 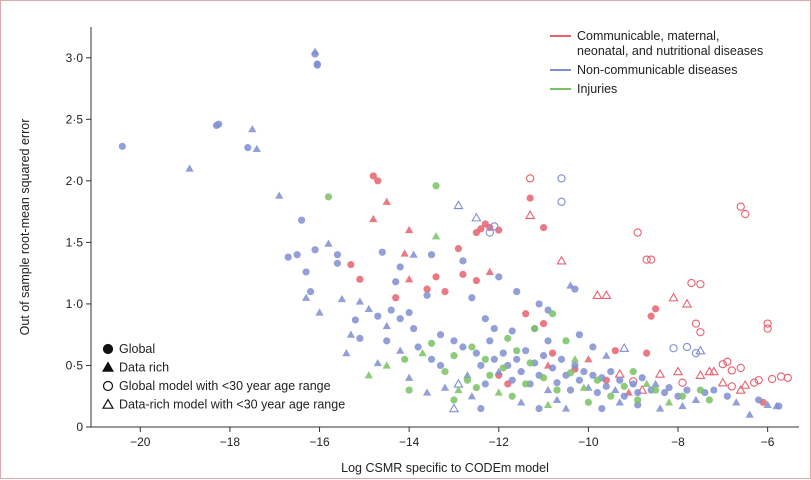 I want to click on x-tick-label: −16, so click(x=319, y=442).